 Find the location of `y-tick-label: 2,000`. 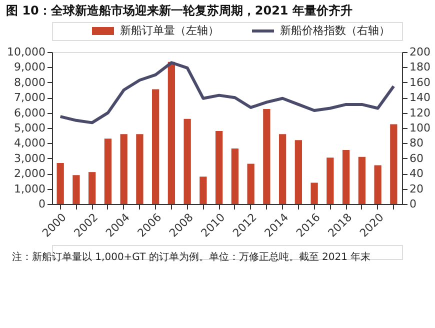

y-tick-label: 2,000 is located at coordinates (30, 173).